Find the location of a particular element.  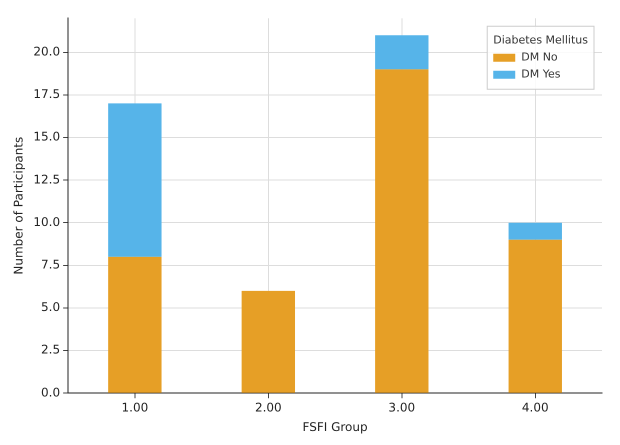

x-tick-label: 2.00 is located at coordinates (268, 407).